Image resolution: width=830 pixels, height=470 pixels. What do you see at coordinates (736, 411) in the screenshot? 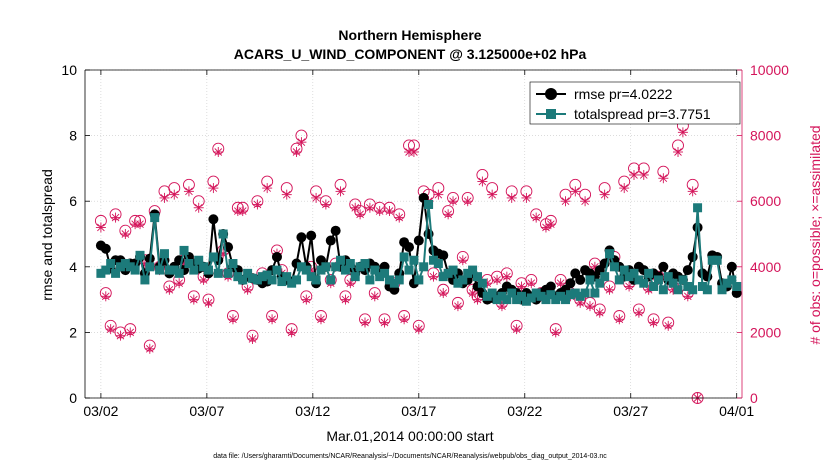
I see `x-tick-label: 04/01` at bounding box center [736, 411].